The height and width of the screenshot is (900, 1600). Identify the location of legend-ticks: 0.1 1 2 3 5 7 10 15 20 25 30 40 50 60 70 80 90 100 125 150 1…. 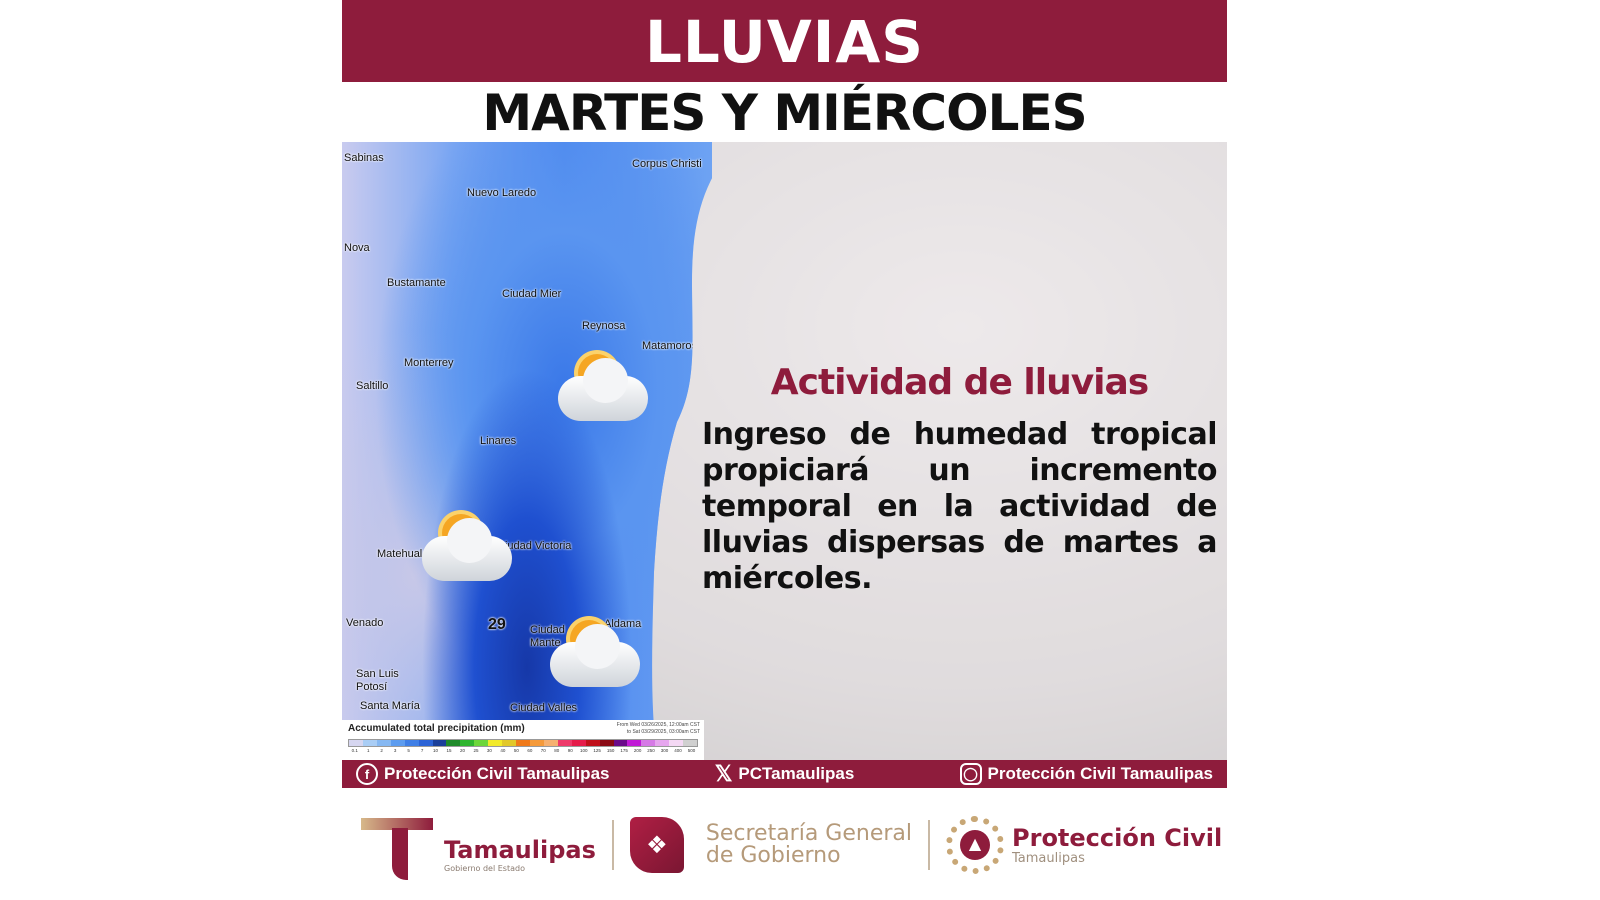
(523, 750).